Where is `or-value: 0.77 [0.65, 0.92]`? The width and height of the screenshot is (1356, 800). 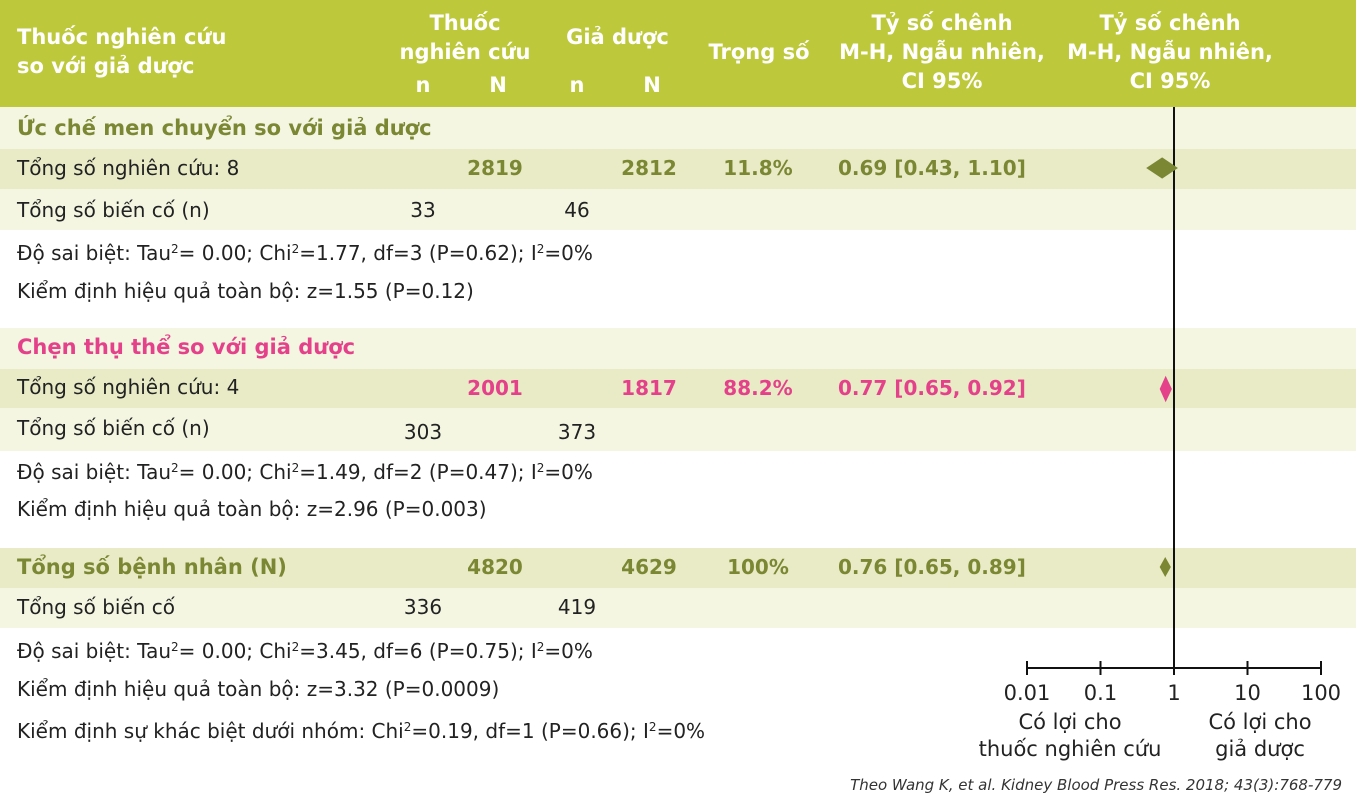
or-value: 0.77 [0.65, 0.92] is located at coordinates (932, 388).